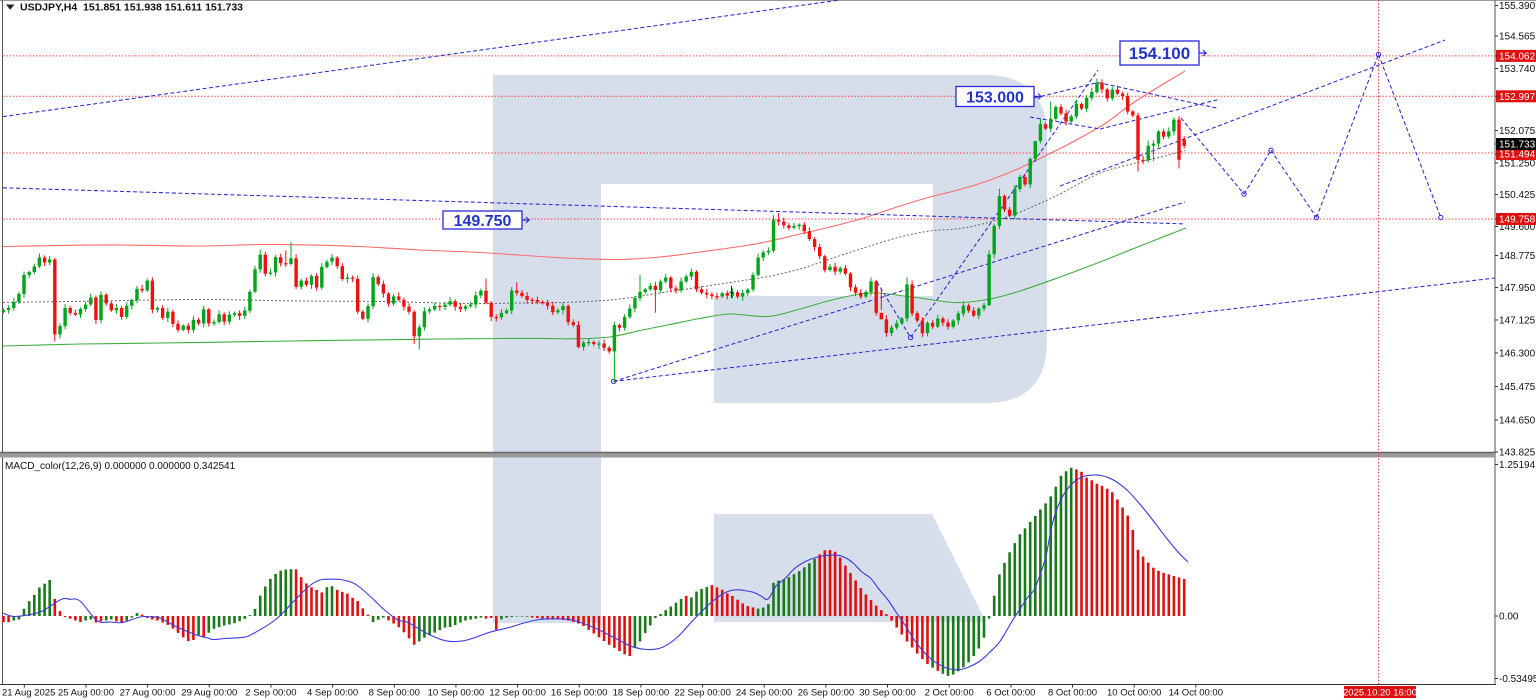 The height and width of the screenshot is (700, 1536). I want to click on svg-text: 14 Oct 00:00, so click(1196, 693).